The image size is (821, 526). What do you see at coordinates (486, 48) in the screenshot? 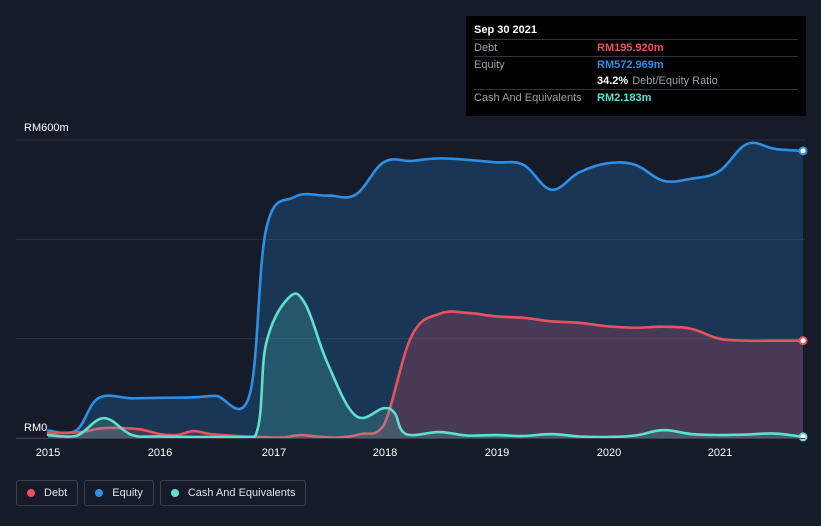
I see `tooltip-debt-label: Debt` at bounding box center [486, 48].